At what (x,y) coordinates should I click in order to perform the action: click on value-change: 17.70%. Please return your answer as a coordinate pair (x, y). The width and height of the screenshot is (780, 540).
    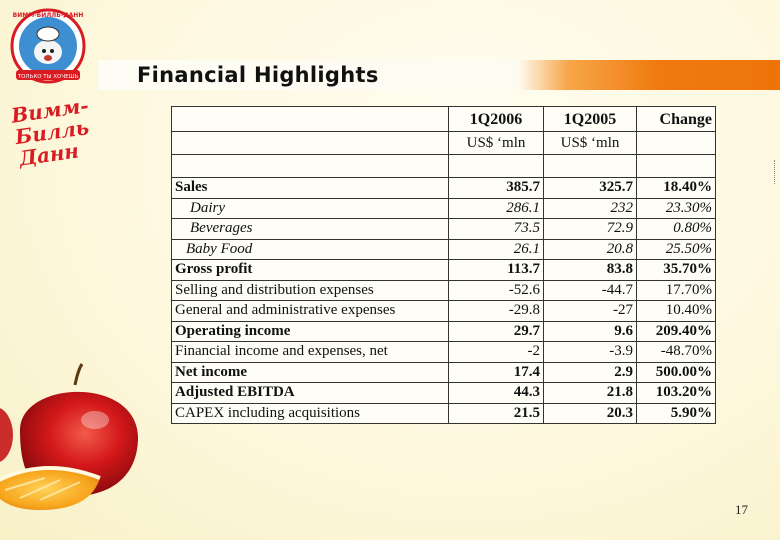
    Looking at the image, I should click on (676, 290).